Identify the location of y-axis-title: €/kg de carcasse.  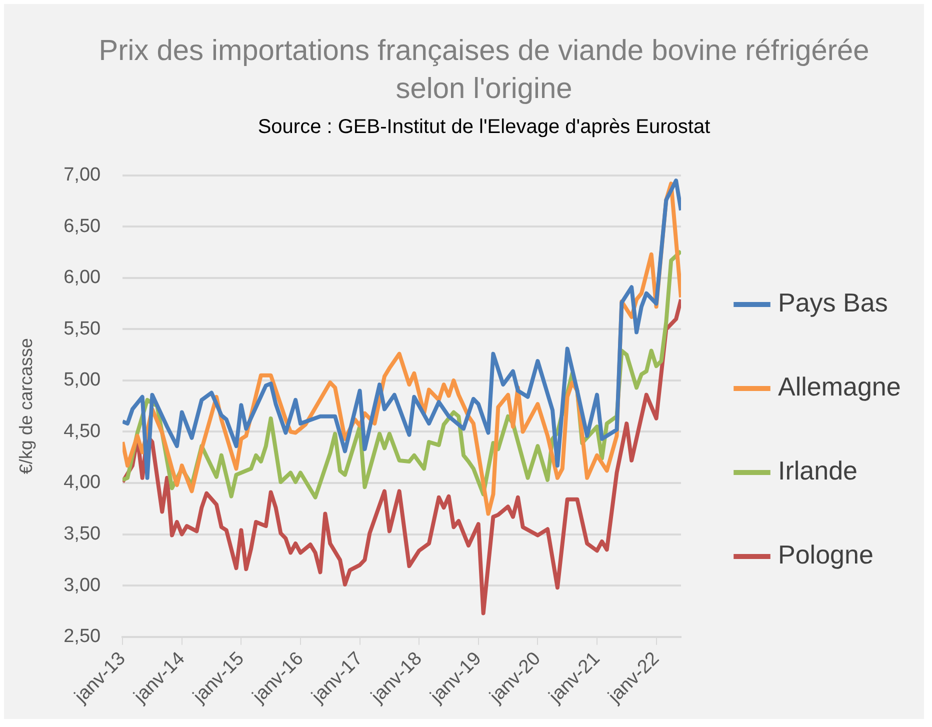
(26, 406).